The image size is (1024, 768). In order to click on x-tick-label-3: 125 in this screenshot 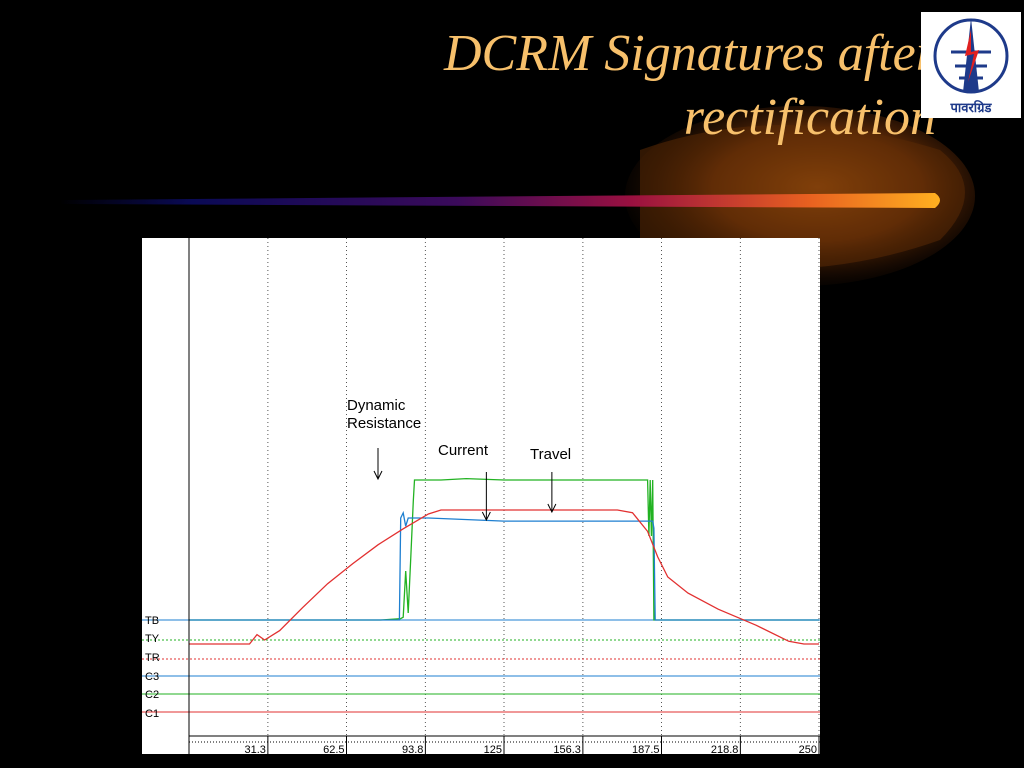, I will do `click(493, 749)`.